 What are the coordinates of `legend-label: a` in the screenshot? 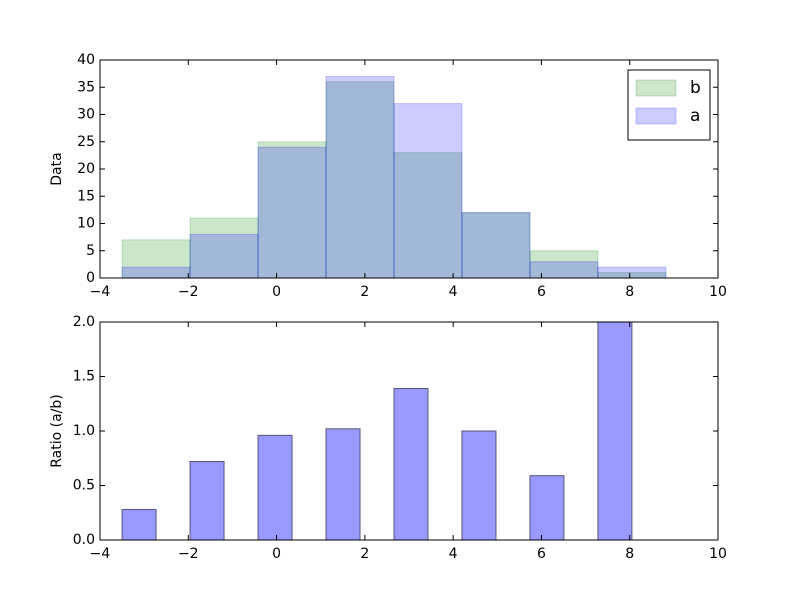 It's located at (695, 116).